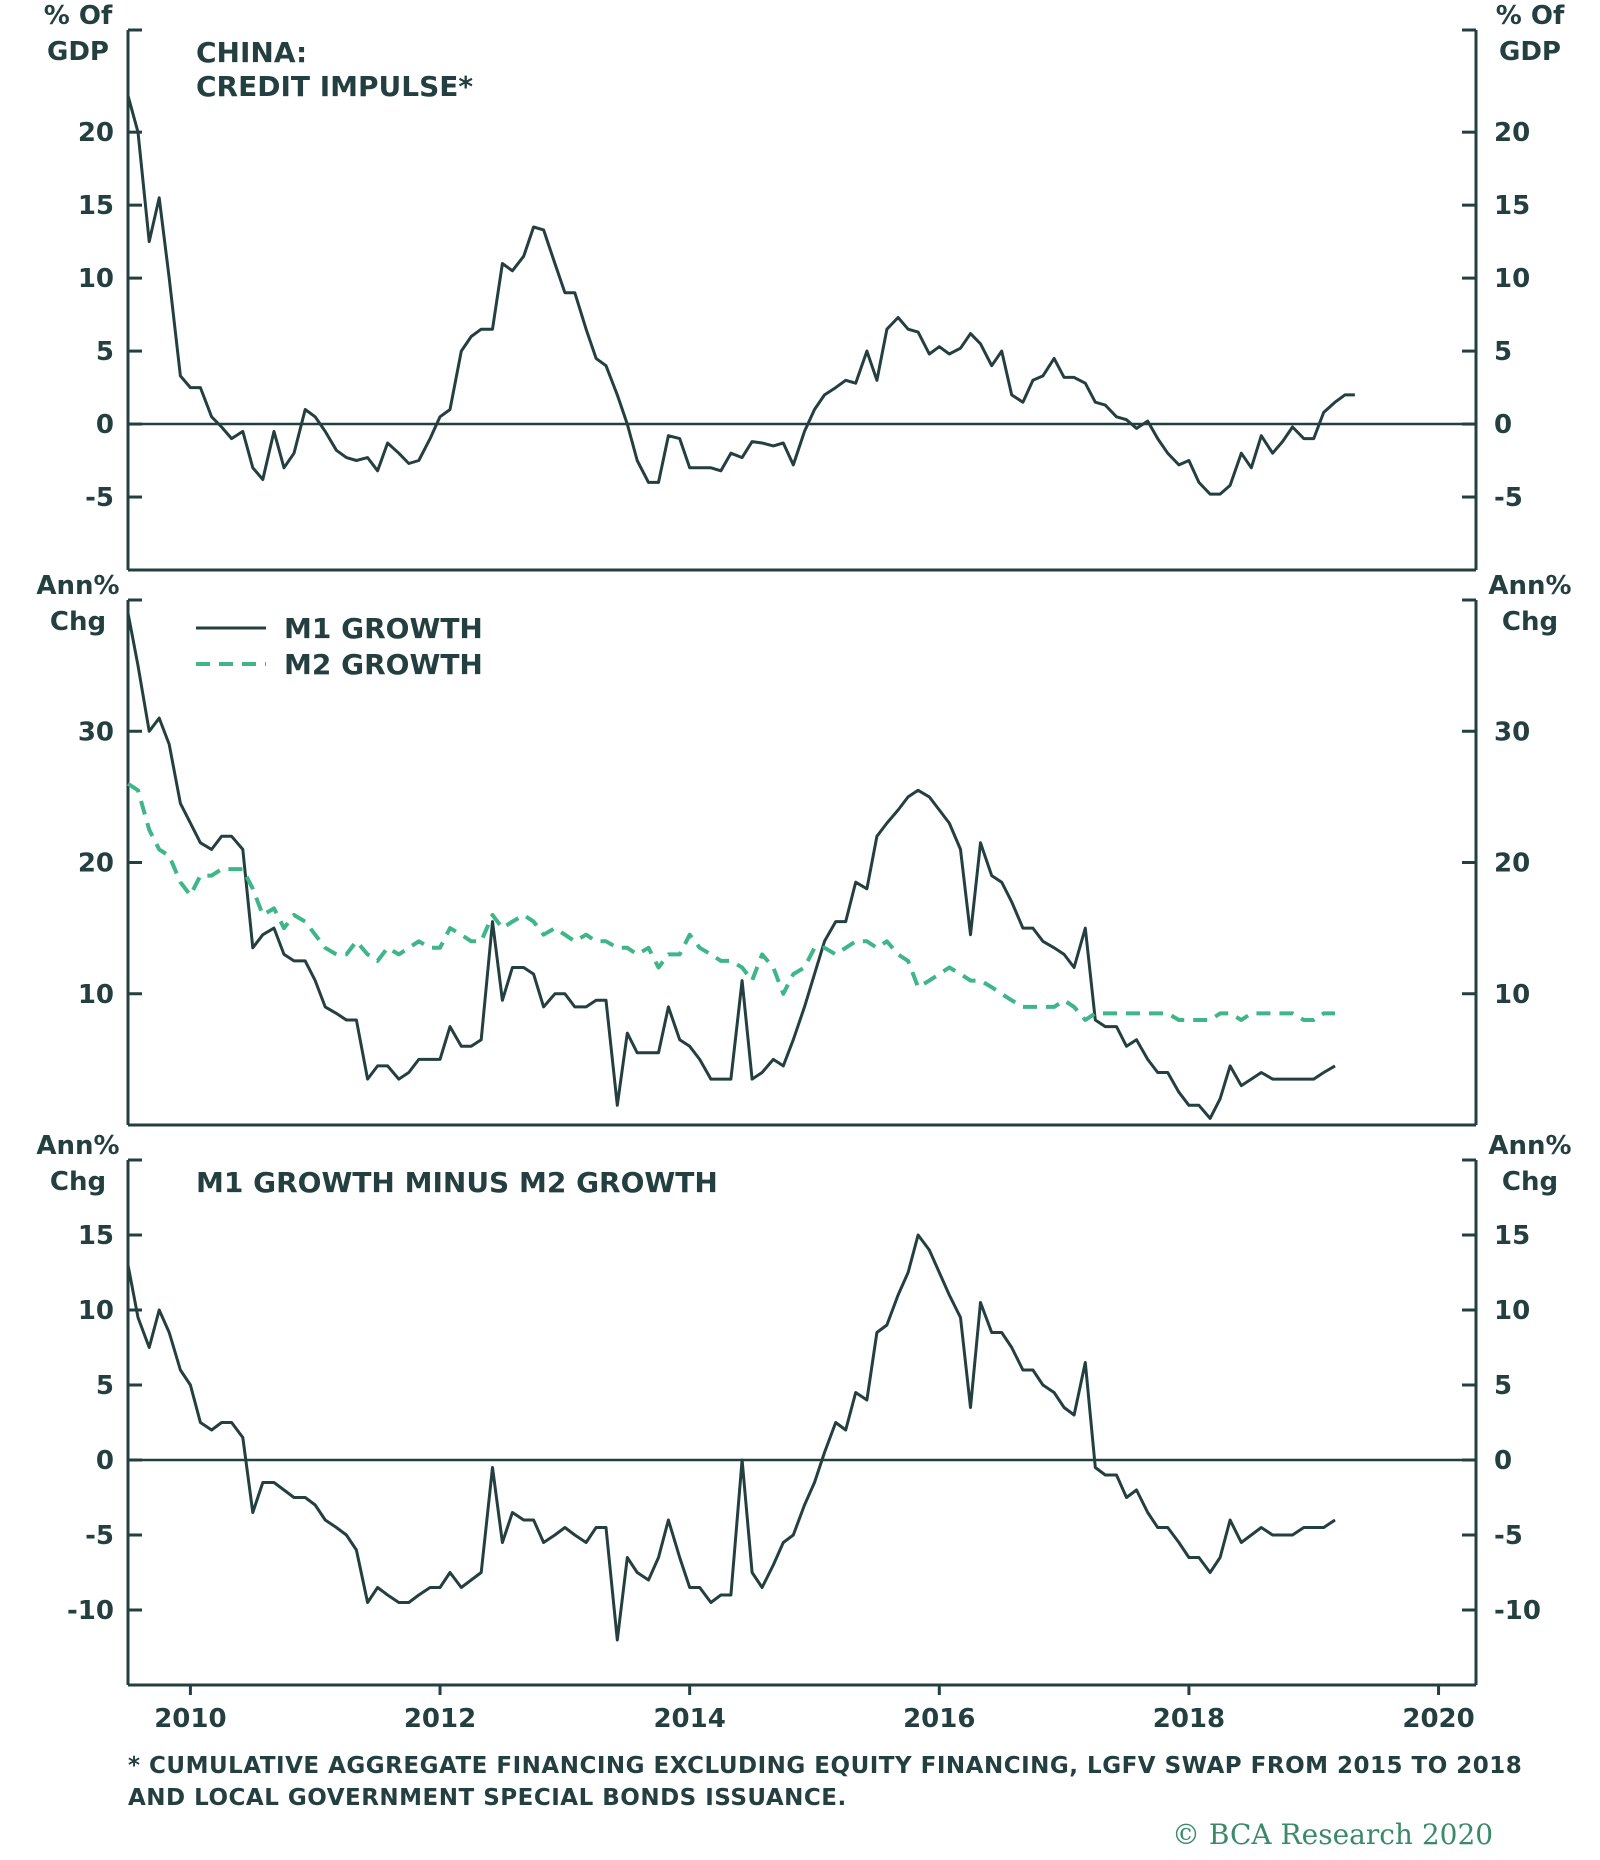 This screenshot has width=1600, height=1860. I want to click on y-tick-label-right: -10, so click(1517, 1611).